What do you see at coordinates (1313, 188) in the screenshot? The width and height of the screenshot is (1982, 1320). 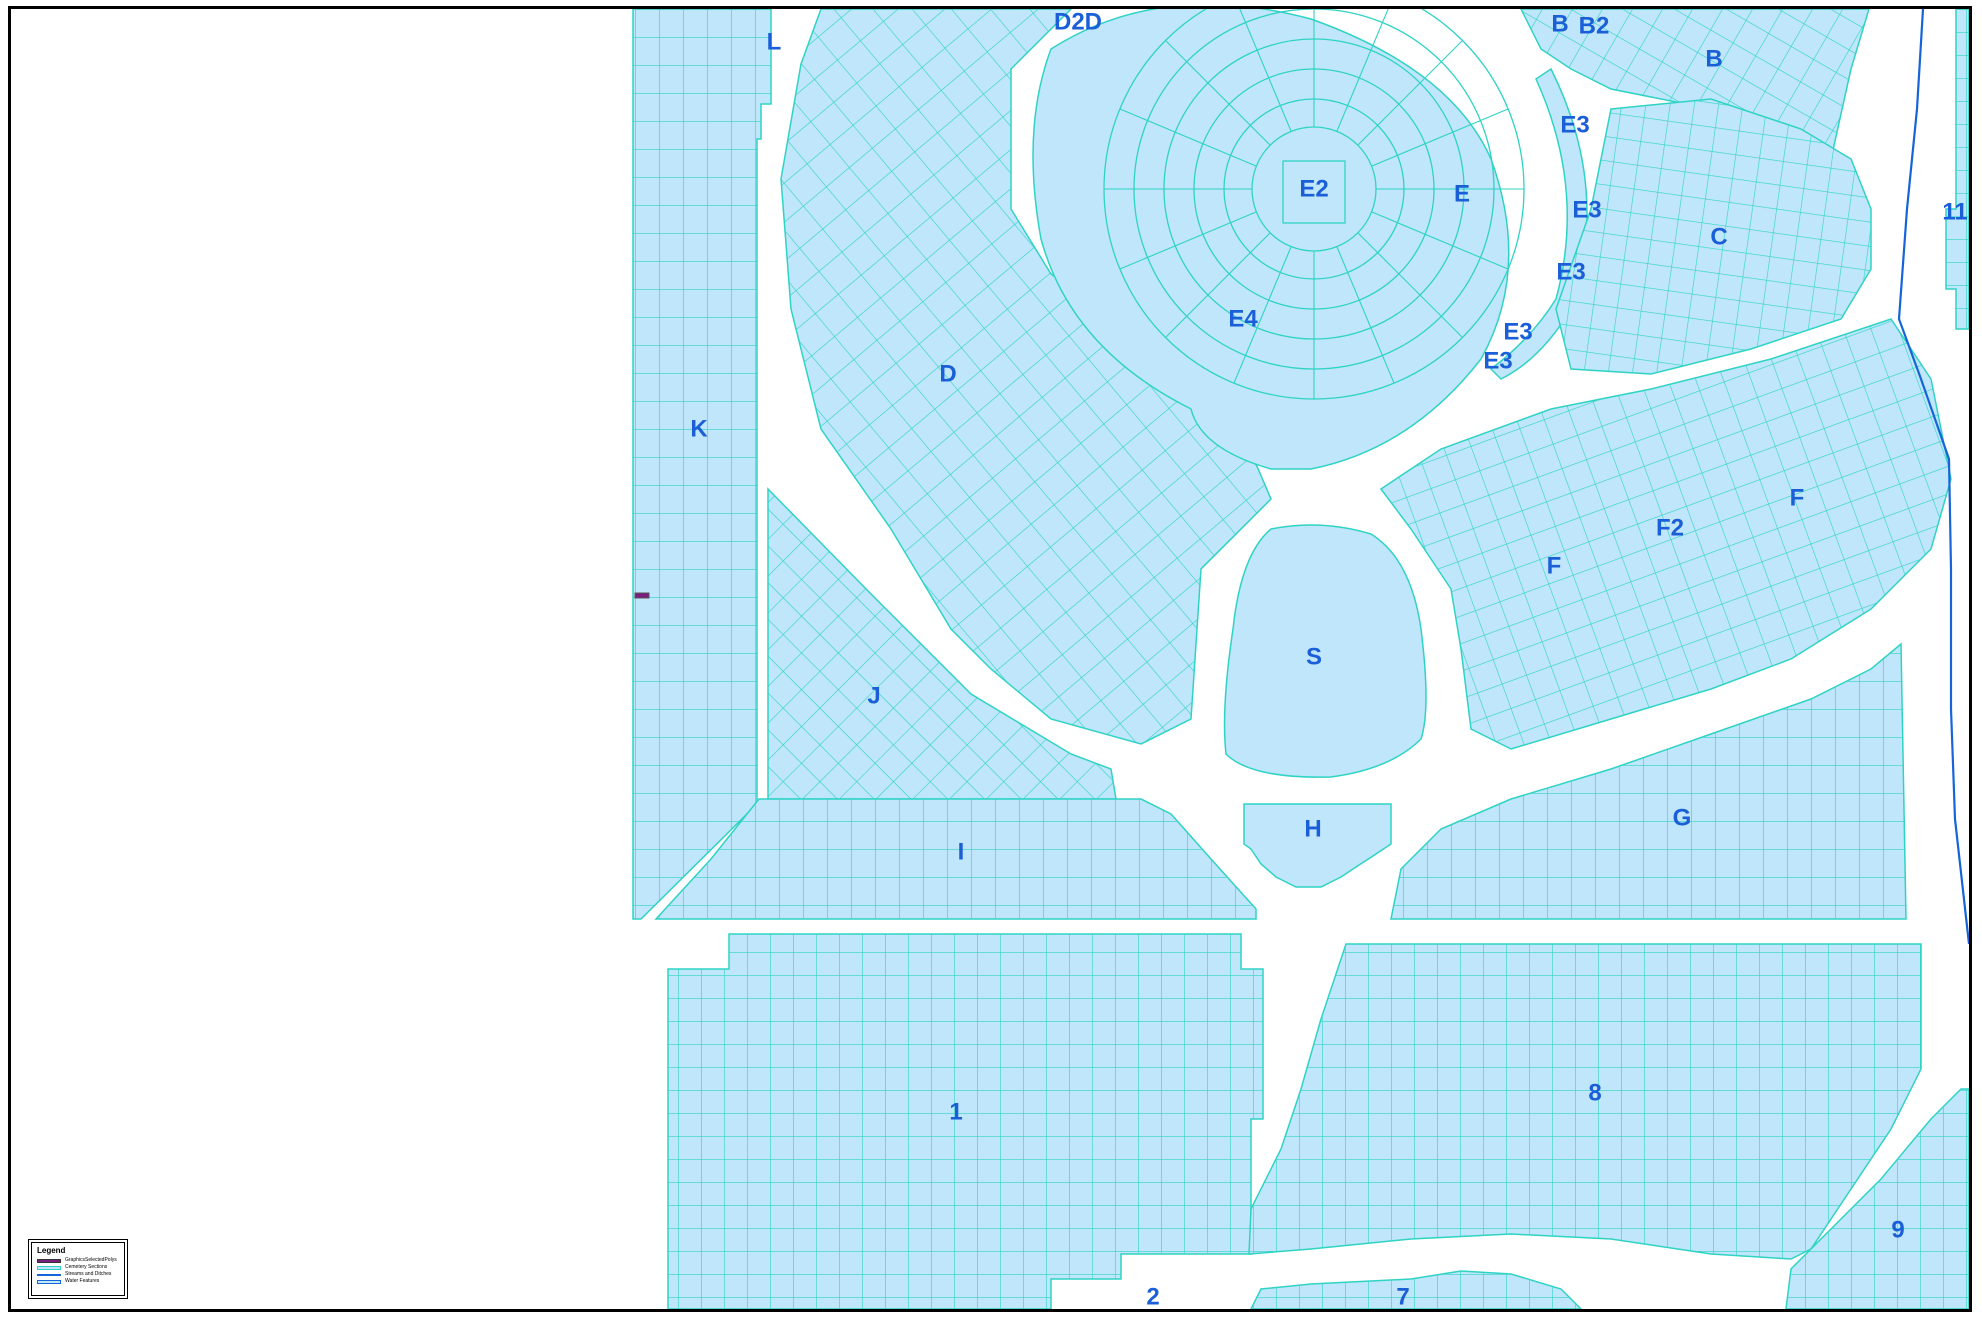 I see `label-e2: E2` at bounding box center [1313, 188].